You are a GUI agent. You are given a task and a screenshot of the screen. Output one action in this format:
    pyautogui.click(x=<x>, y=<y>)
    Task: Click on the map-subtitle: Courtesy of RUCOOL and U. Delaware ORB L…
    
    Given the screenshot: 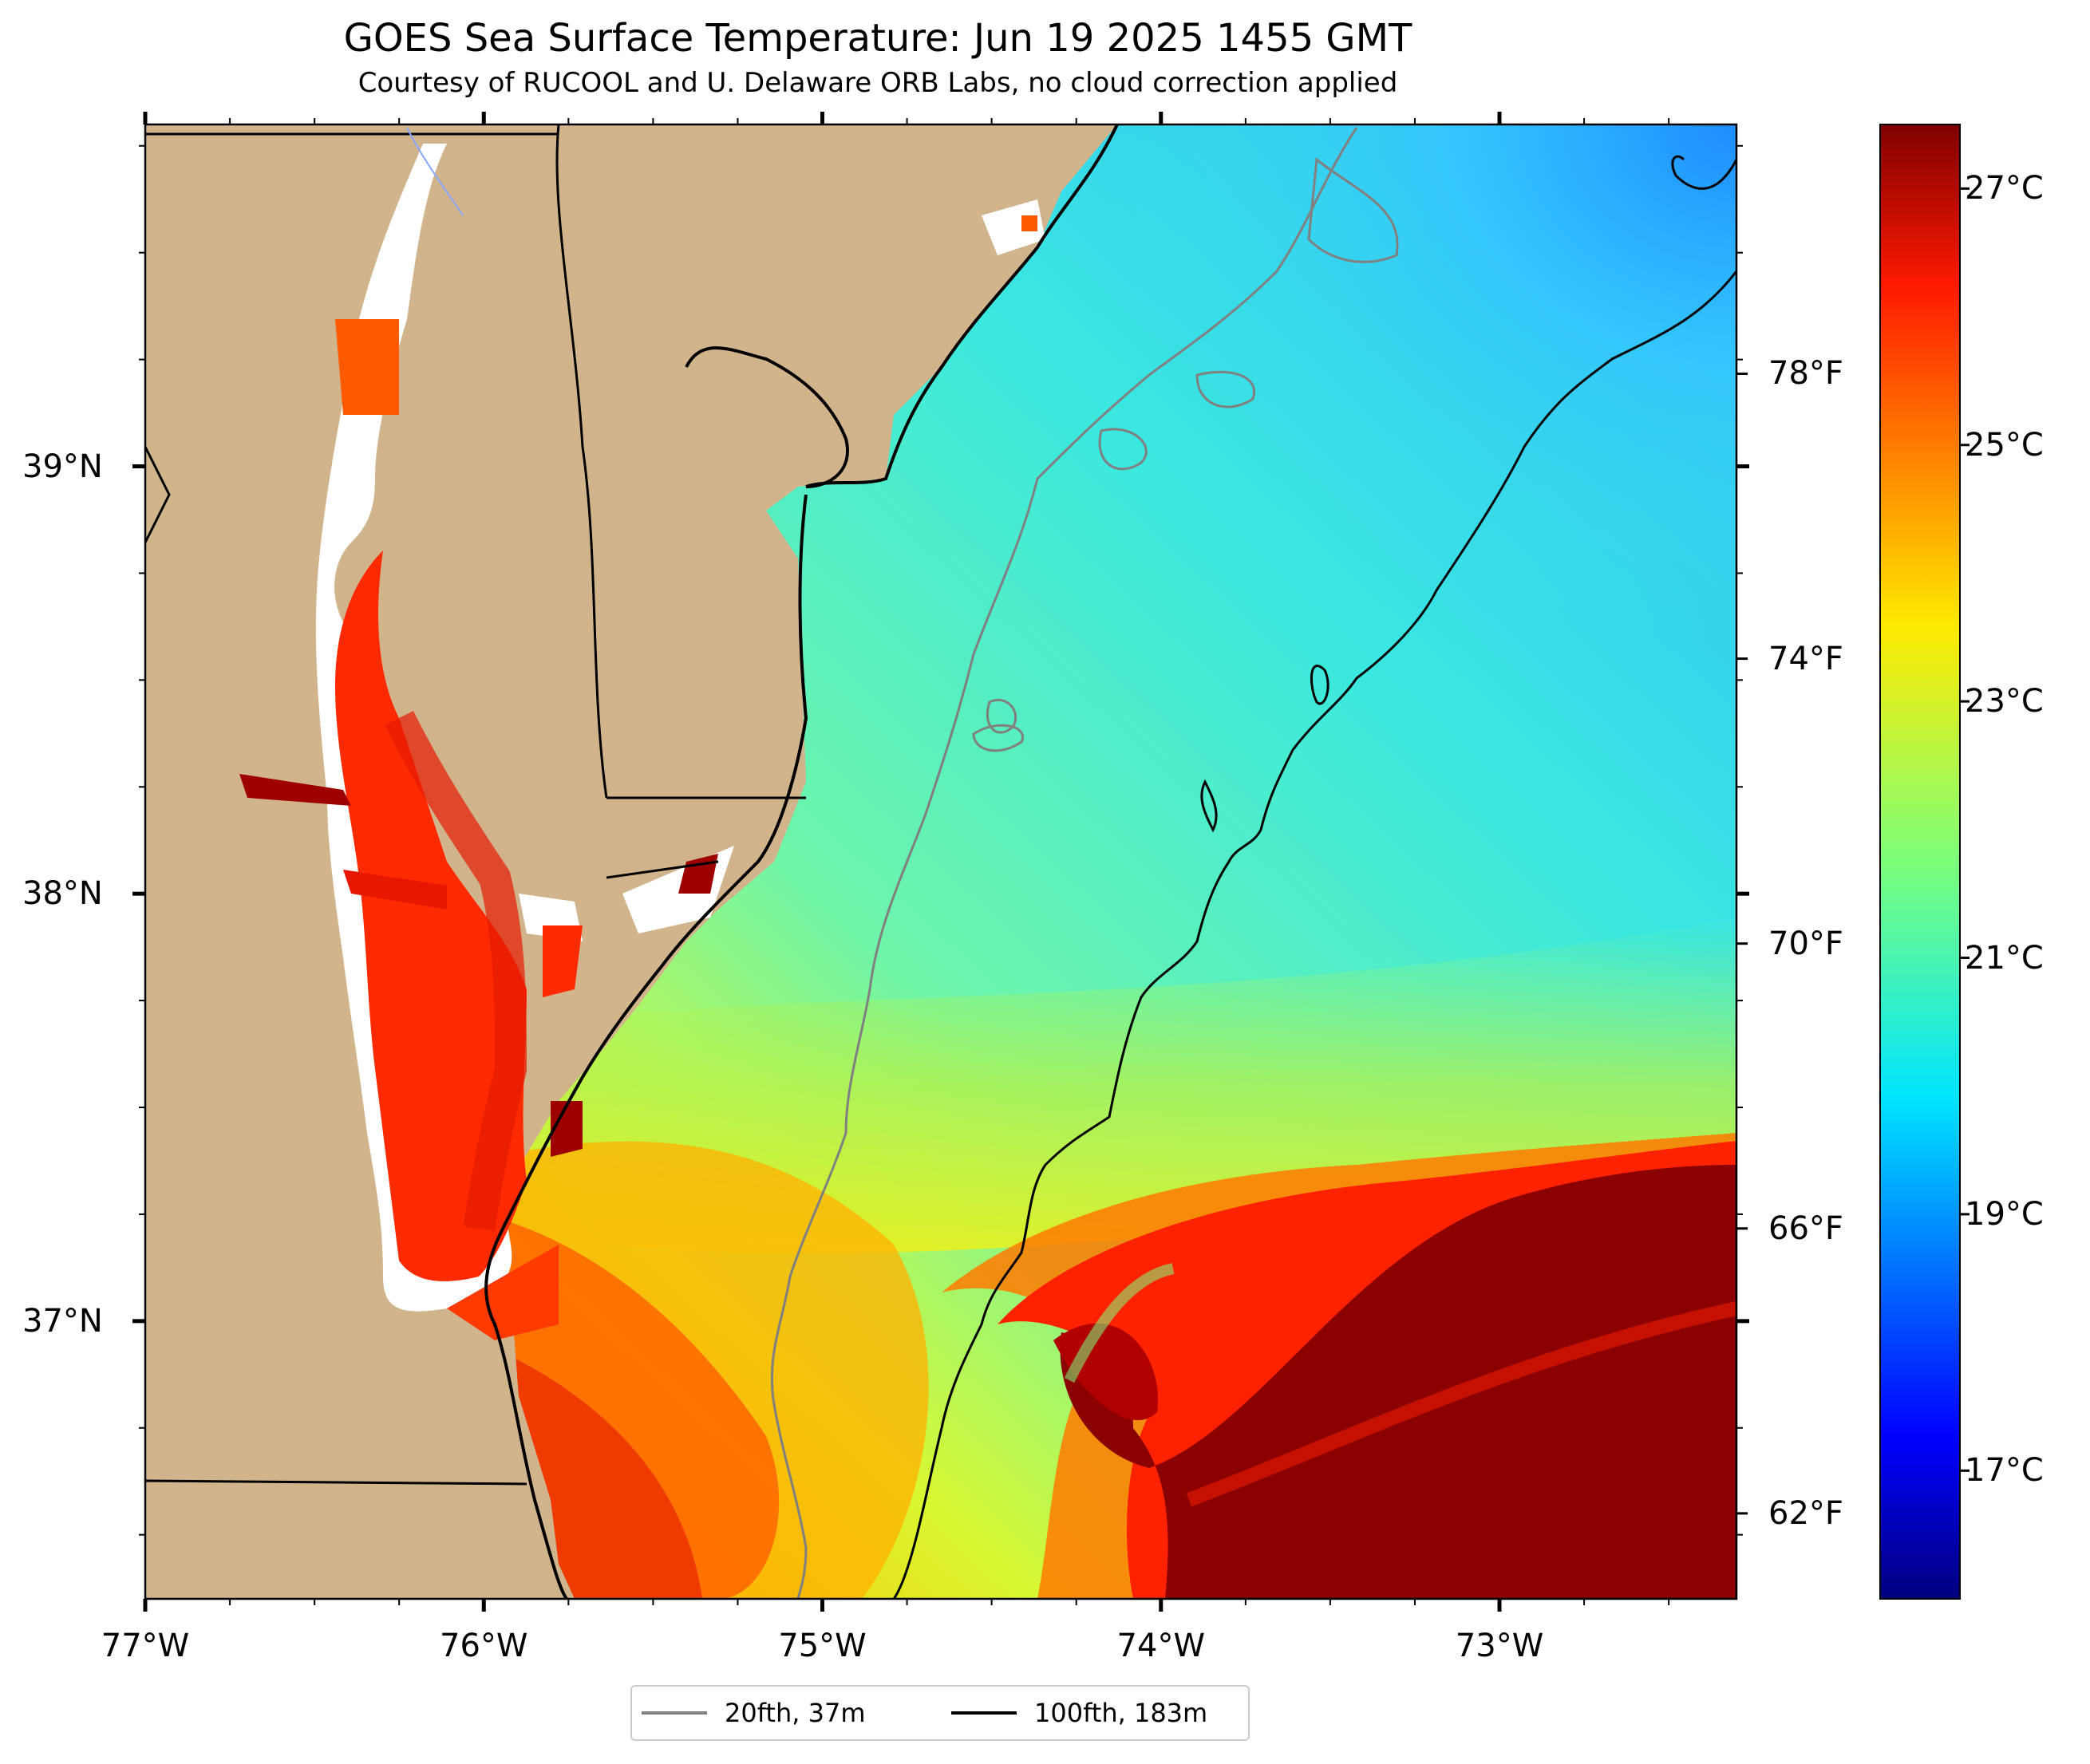 What is the action you would take?
    pyautogui.click(x=878, y=83)
    